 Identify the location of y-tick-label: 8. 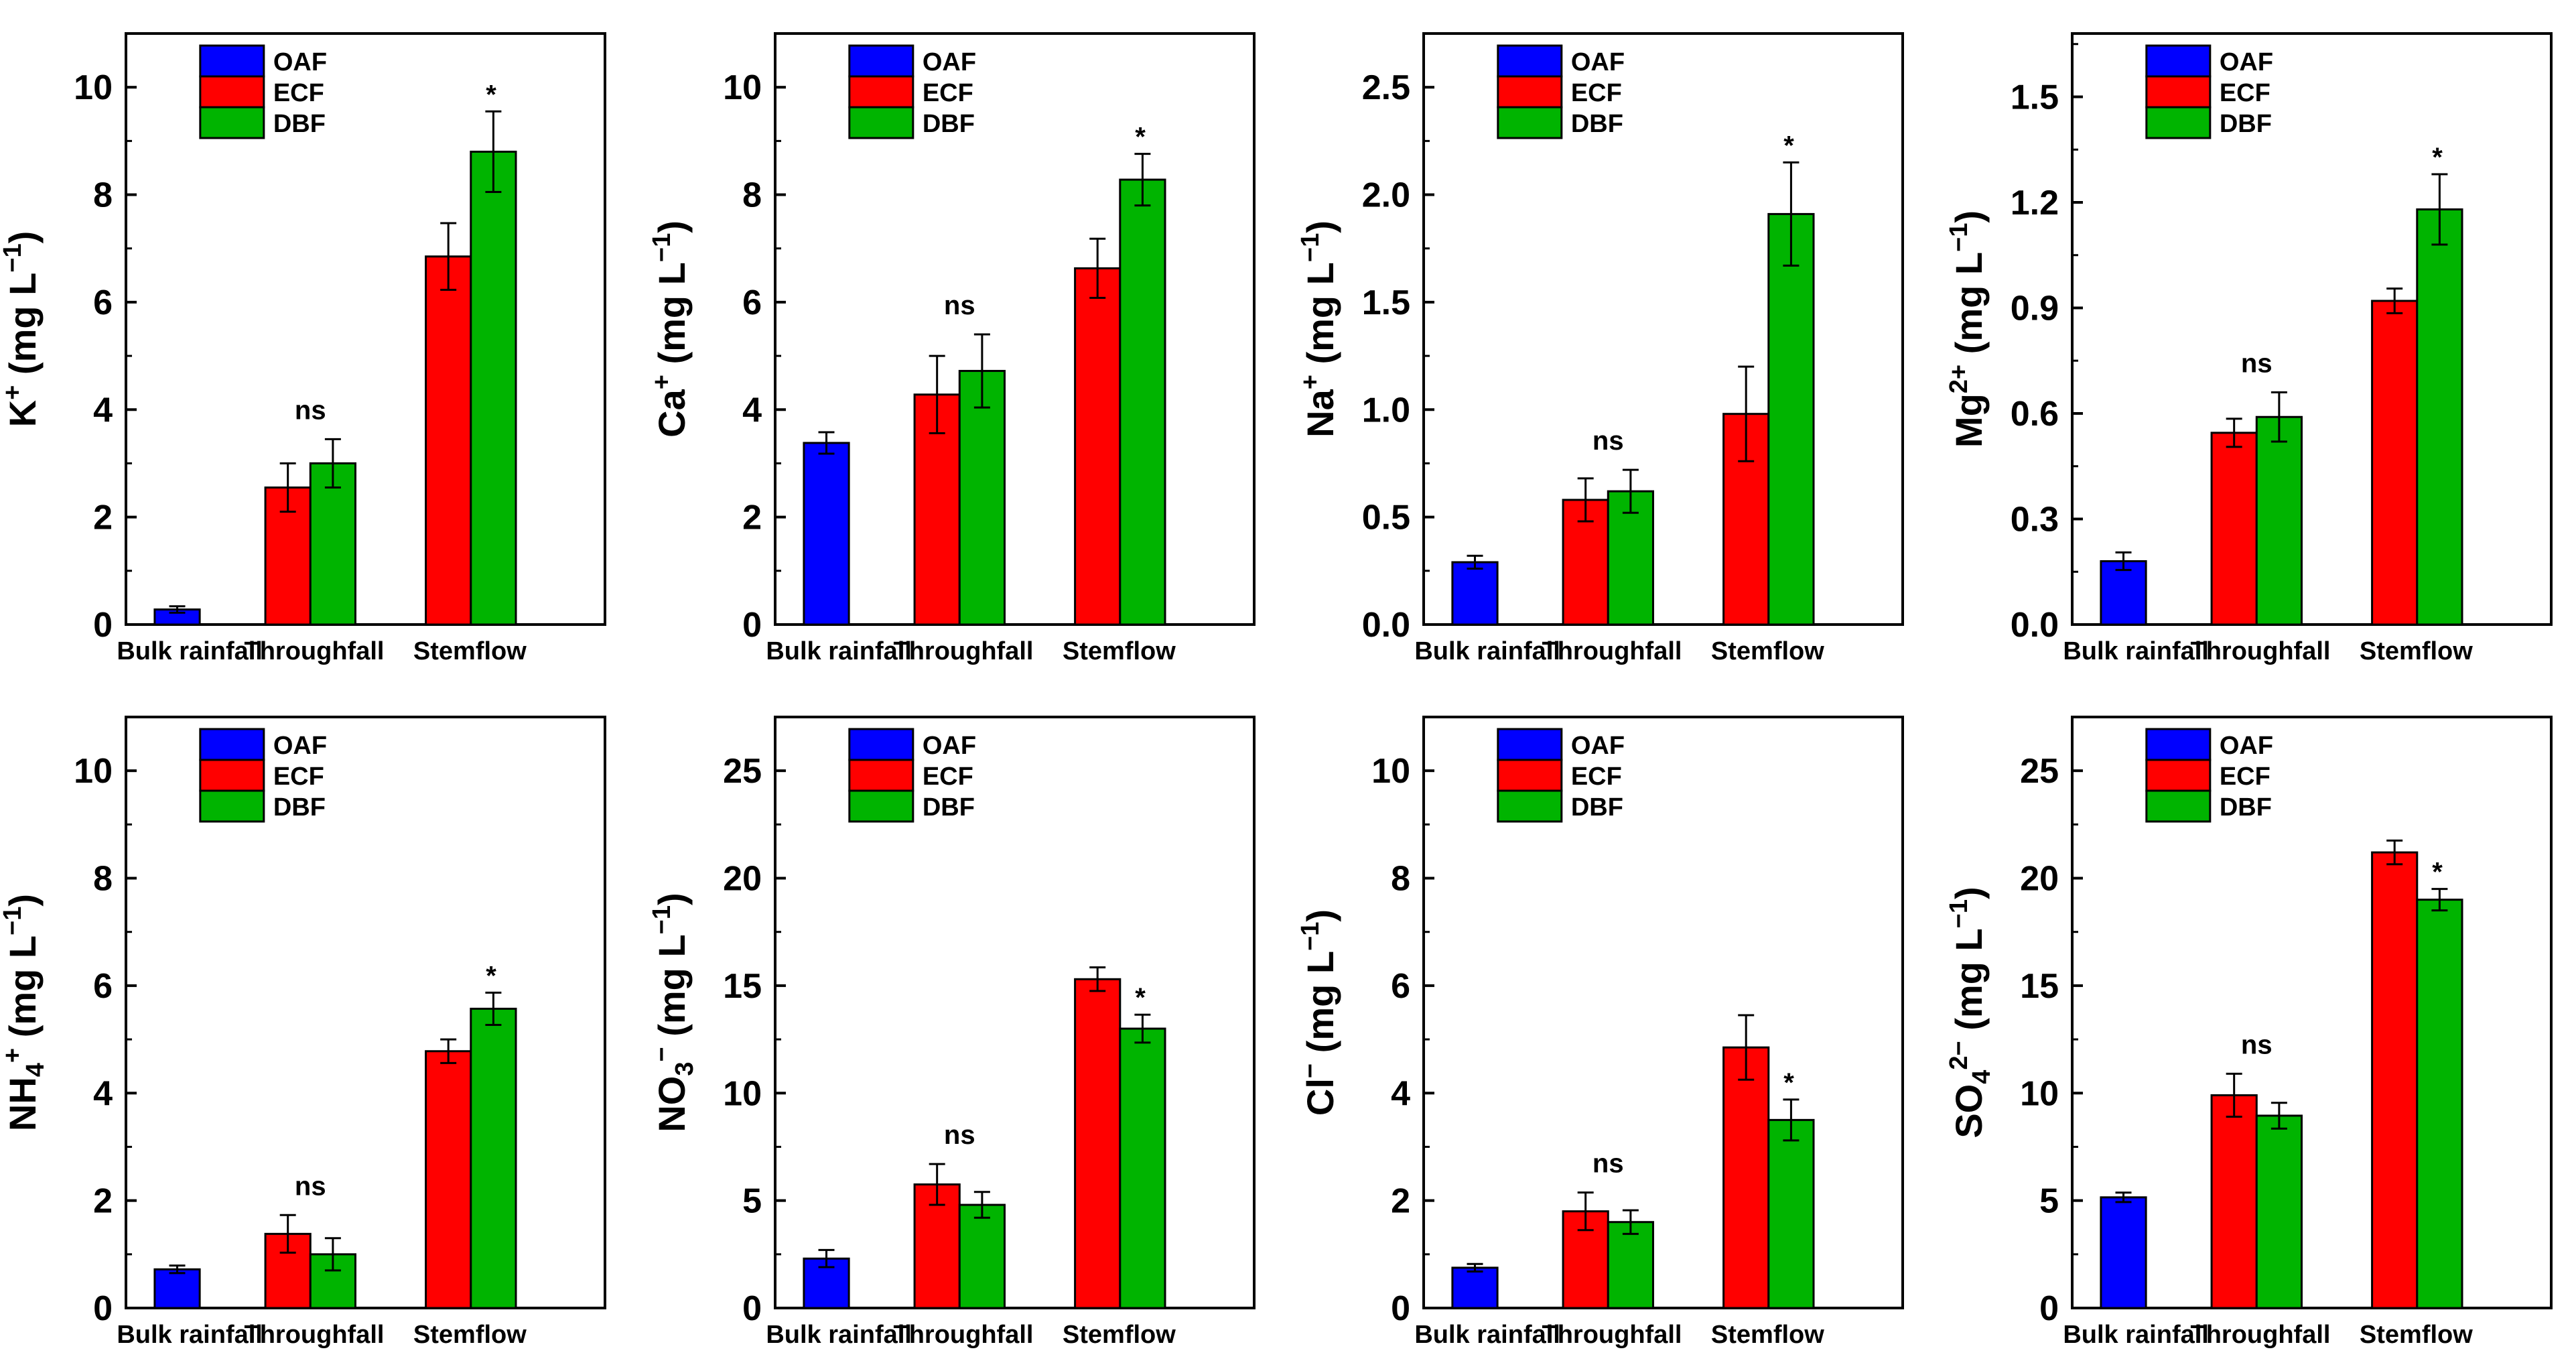
(752, 195).